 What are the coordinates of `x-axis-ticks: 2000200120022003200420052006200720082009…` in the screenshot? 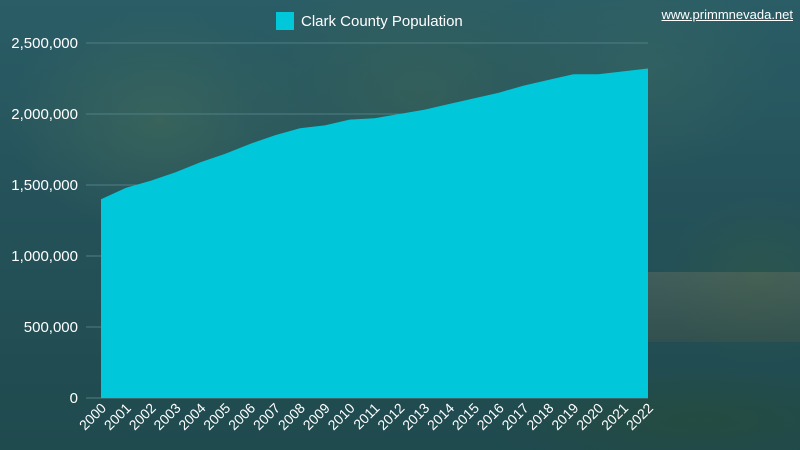 It's located at (366, 416).